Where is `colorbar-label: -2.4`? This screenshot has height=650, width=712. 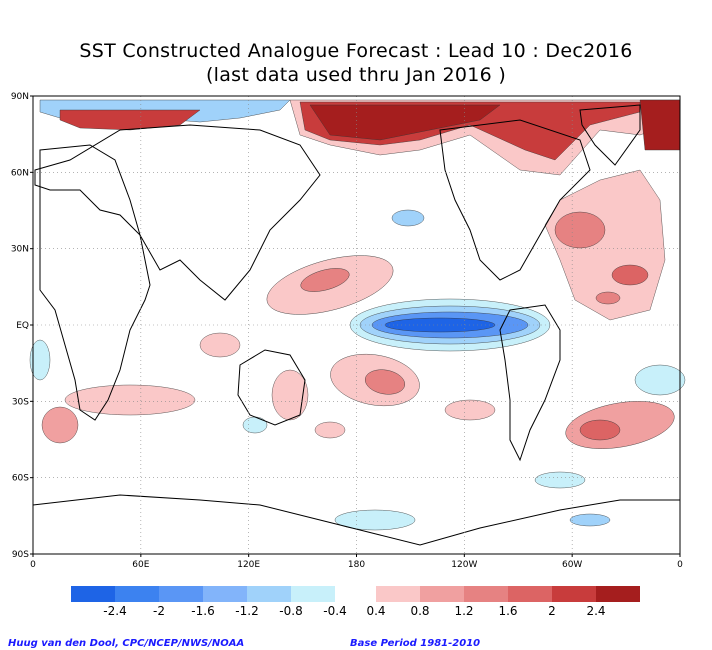 colorbar-label: -2.4 is located at coordinates (115, 611).